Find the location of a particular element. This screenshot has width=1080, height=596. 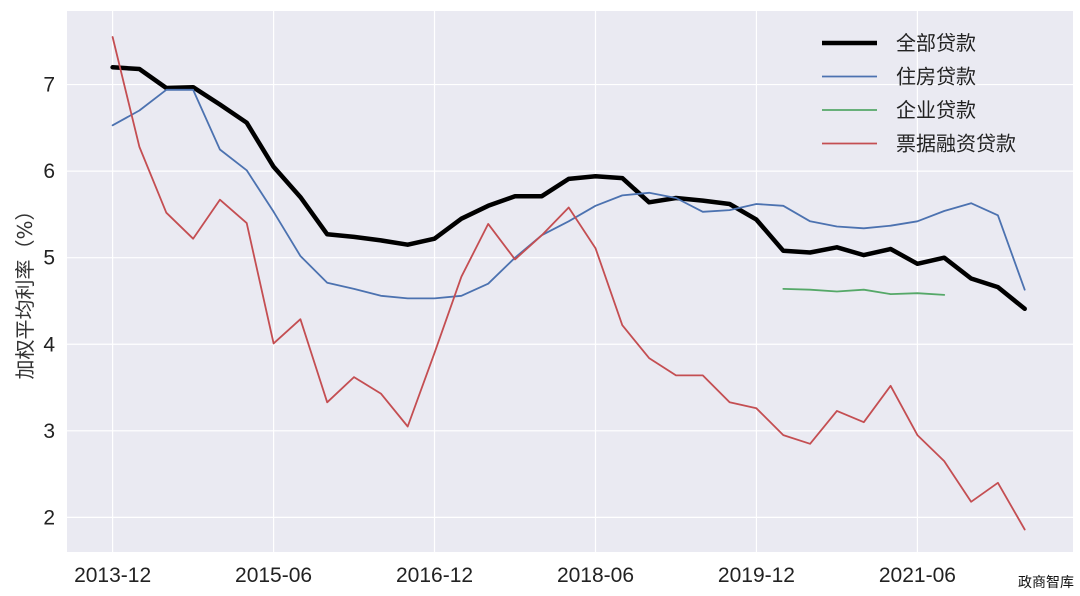

x-tick-label: 2018-06 is located at coordinates (595, 575).